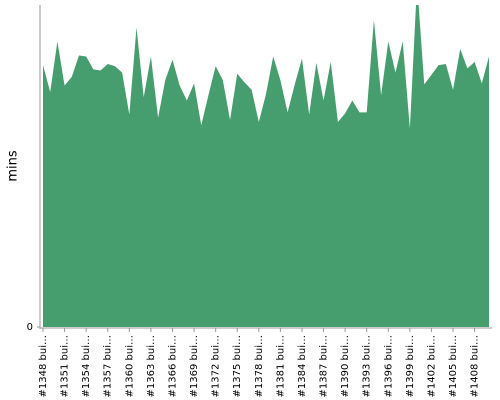 Image resolution: width=500 pixels, height=400 pixels. I want to click on y-axis-title: mins, so click(13, 166).